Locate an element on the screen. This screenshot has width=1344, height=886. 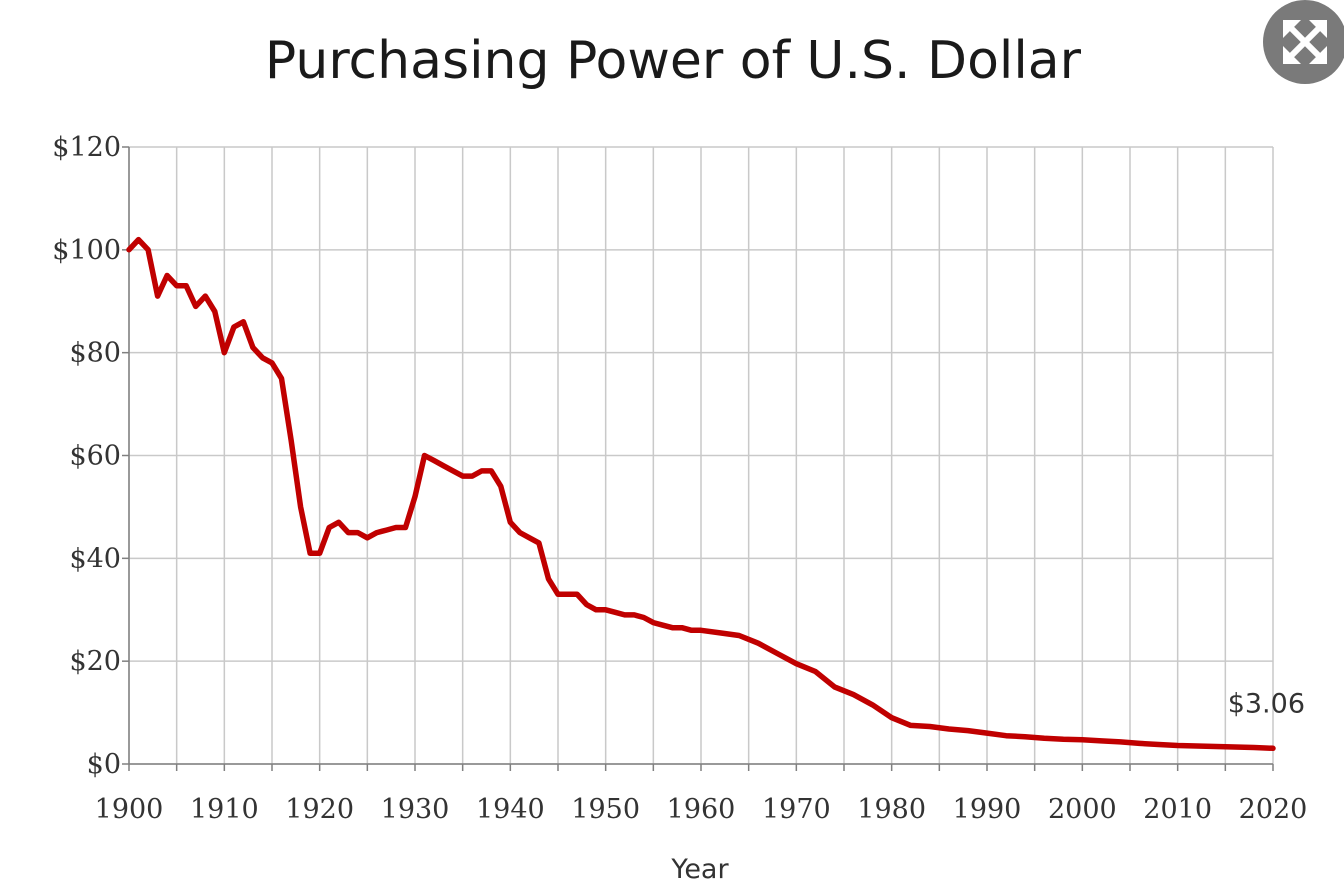
y-tick-label: $40 is located at coordinates (95, 558).